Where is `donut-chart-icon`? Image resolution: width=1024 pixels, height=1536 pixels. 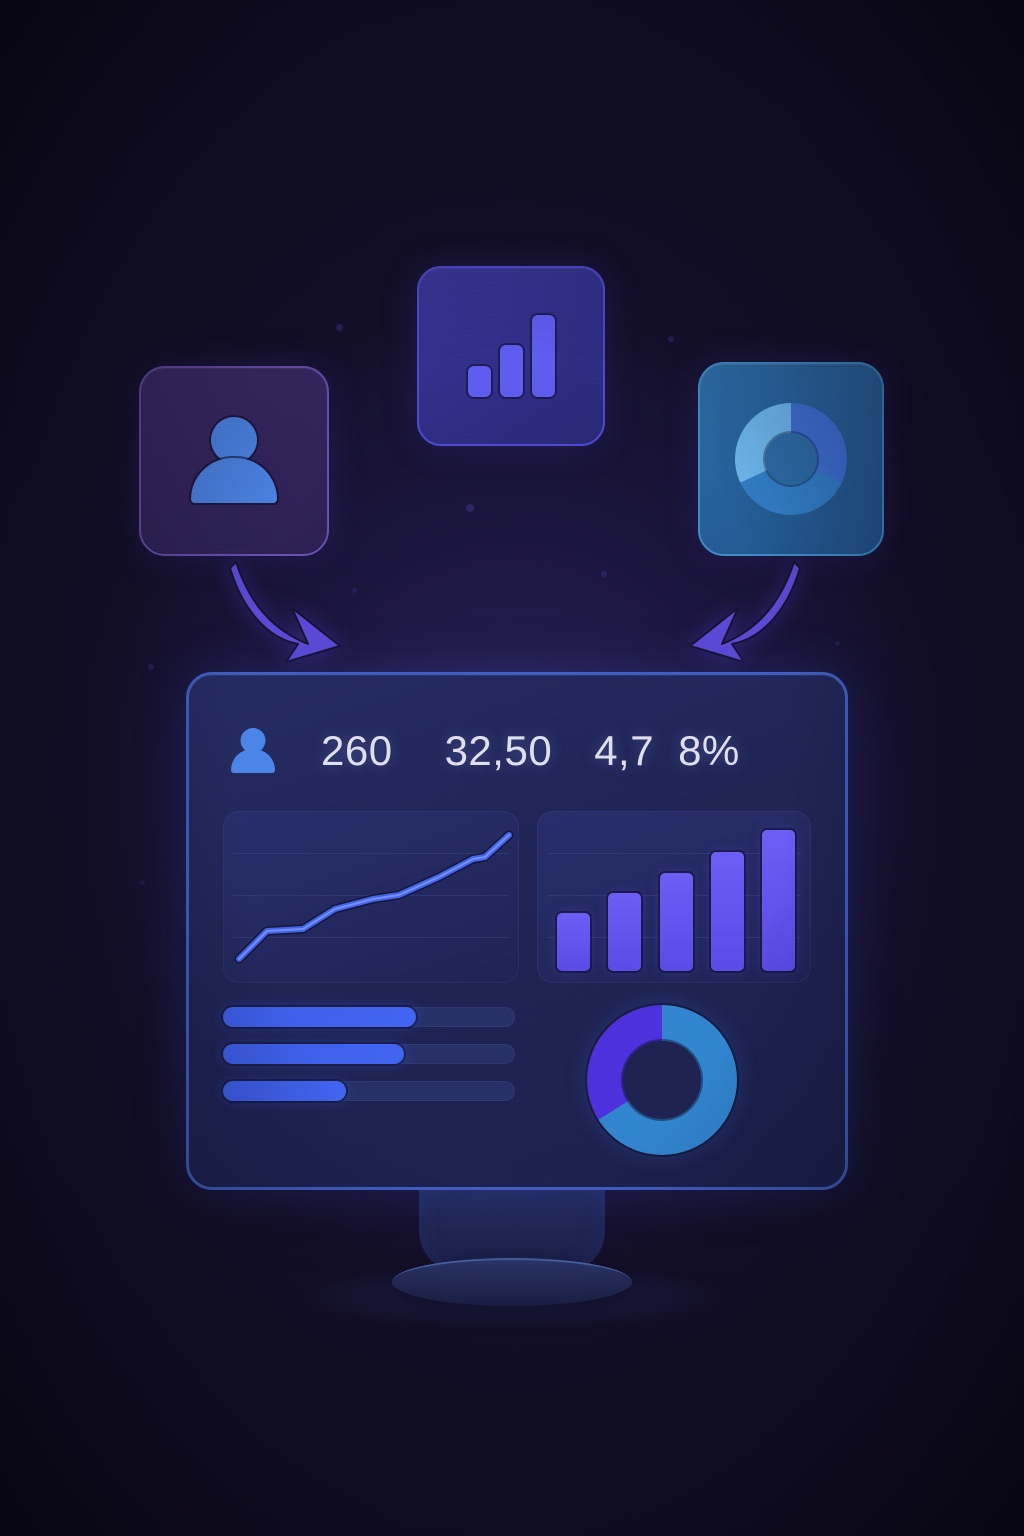
donut-chart-icon is located at coordinates (791, 459).